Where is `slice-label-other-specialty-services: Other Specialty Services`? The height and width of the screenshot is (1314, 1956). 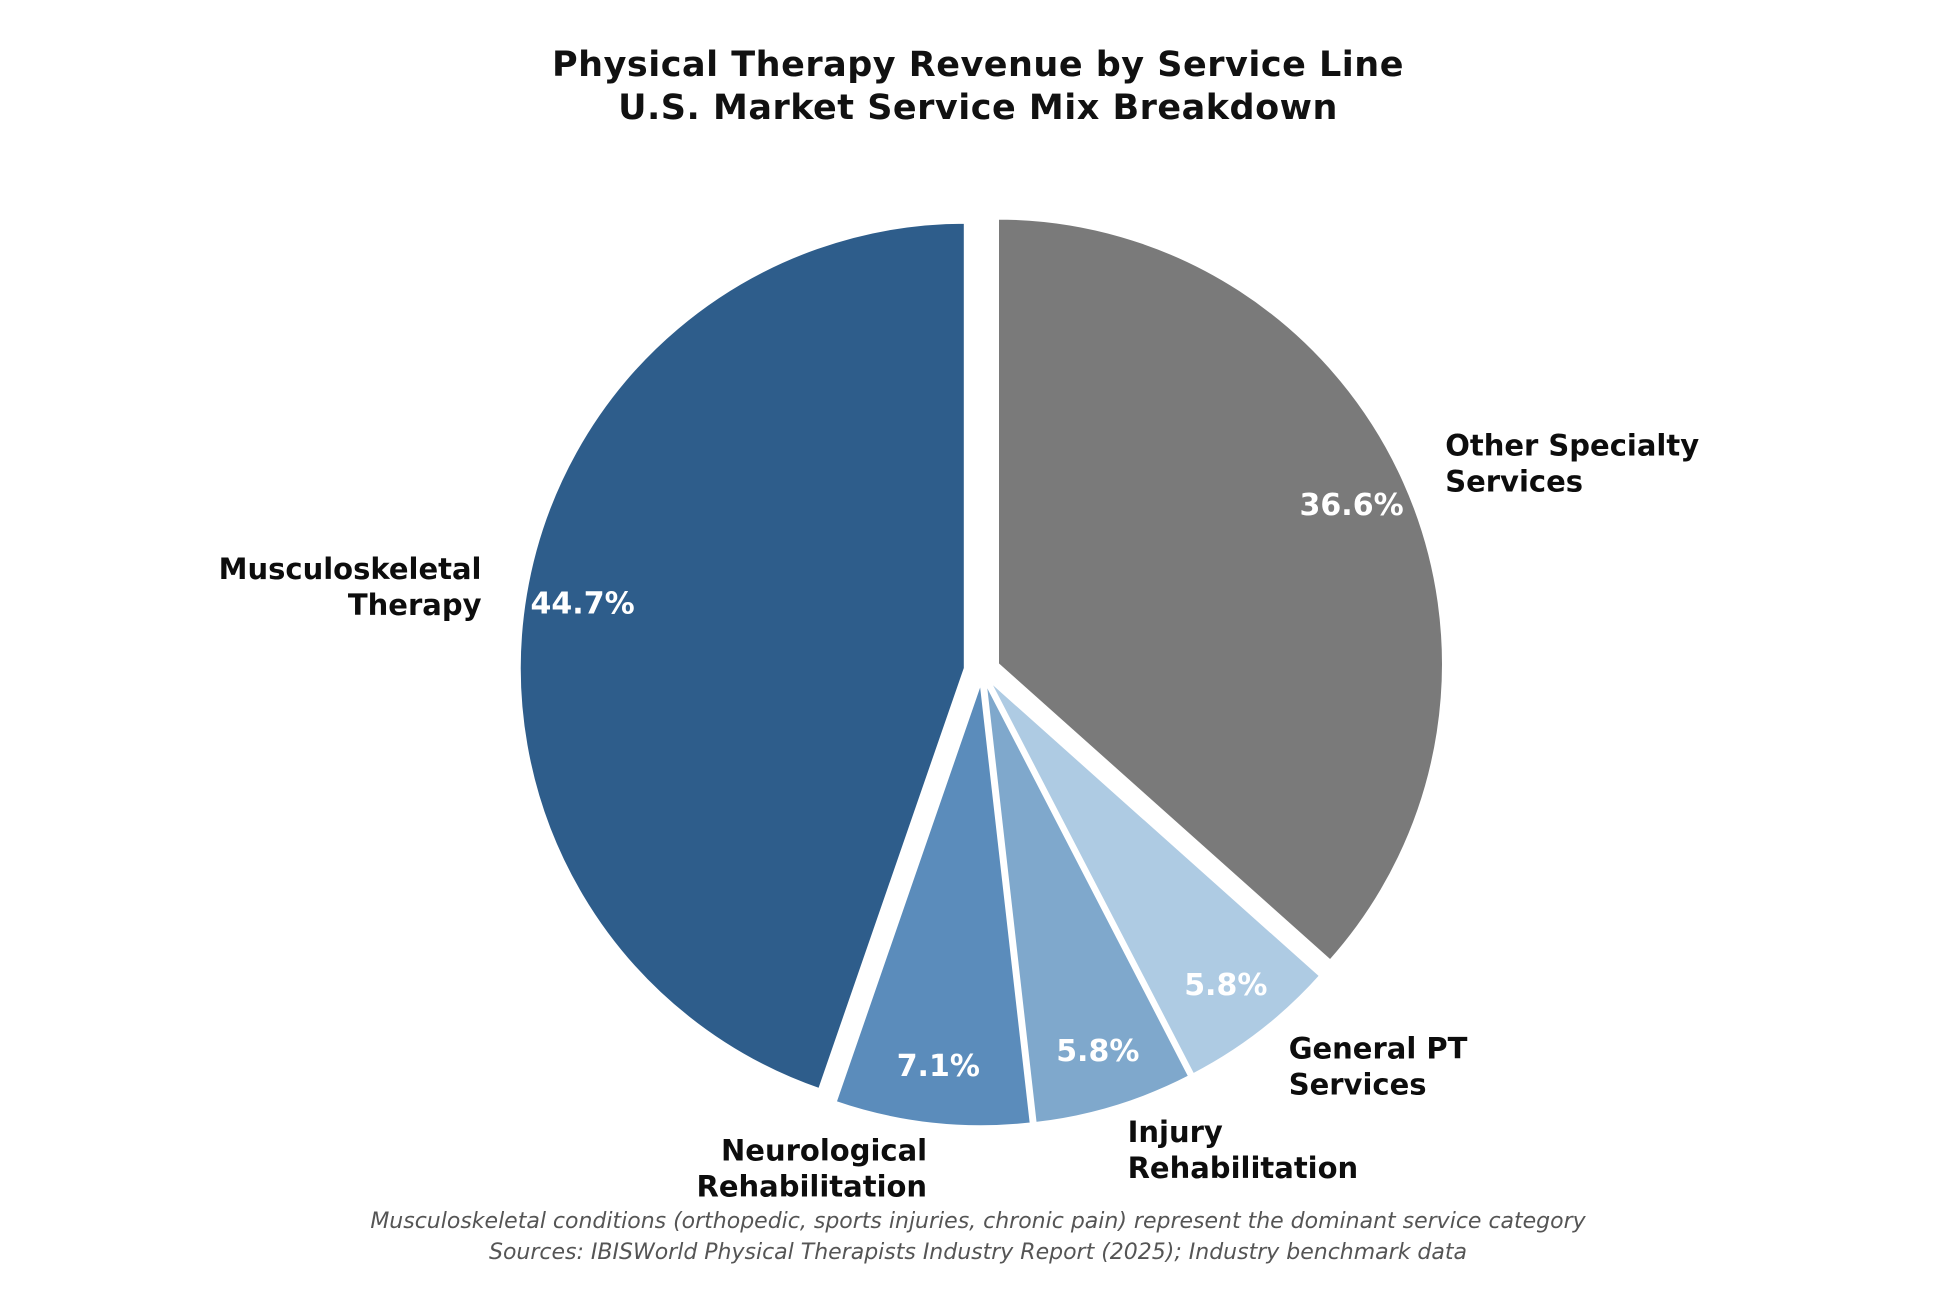 slice-label-other-specialty-services: Other Specialty Services is located at coordinates (1572, 464).